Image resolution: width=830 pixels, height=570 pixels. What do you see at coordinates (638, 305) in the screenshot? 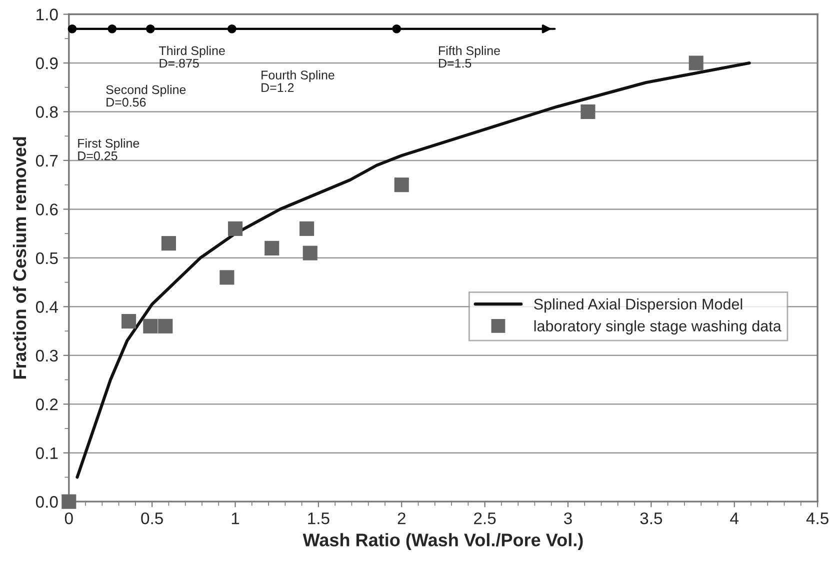
I see `legend-label: Splined Axial Dispersion Model` at bounding box center [638, 305].